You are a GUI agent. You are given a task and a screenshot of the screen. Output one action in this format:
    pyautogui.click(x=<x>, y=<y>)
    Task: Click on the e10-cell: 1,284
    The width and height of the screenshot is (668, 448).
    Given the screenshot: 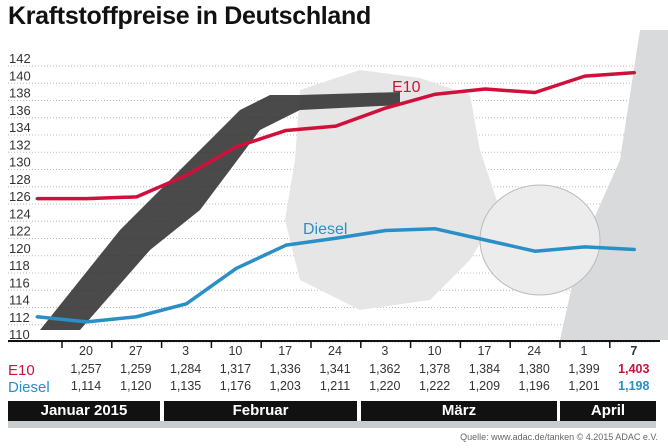 What is the action you would take?
    pyautogui.click(x=185, y=369)
    